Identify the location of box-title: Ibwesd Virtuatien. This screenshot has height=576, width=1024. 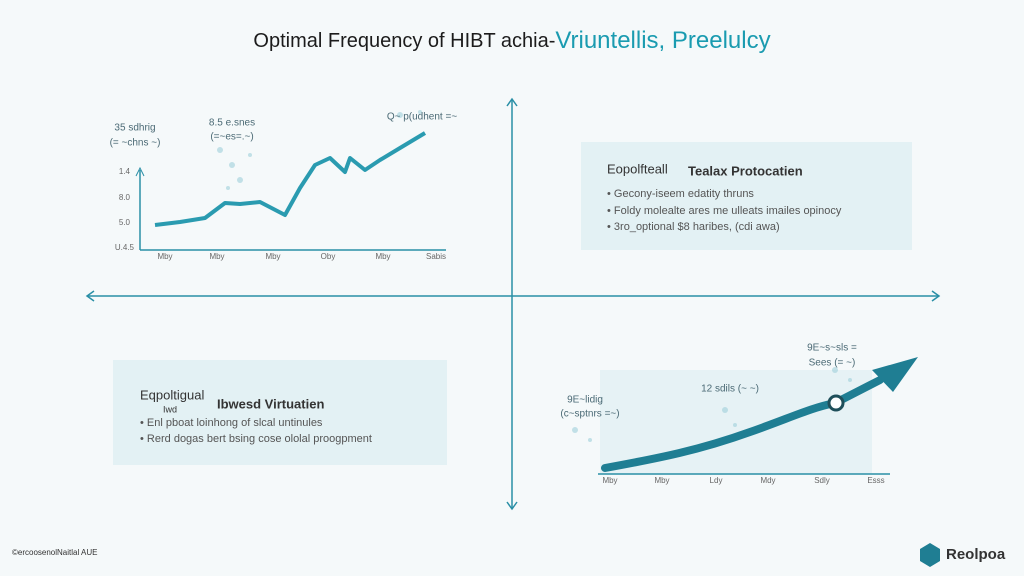
(270, 403).